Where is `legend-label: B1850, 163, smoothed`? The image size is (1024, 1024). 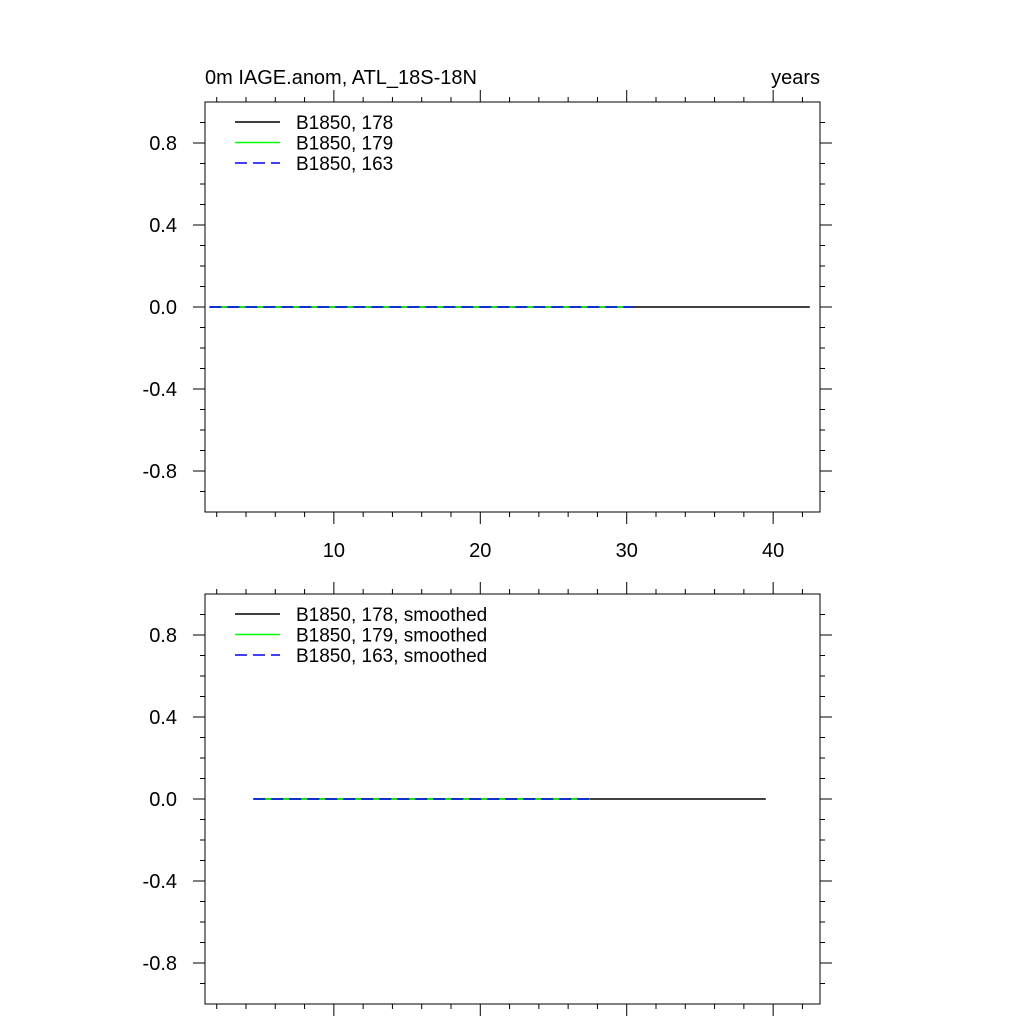
legend-label: B1850, 163, smoothed is located at coordinates (391, 656).